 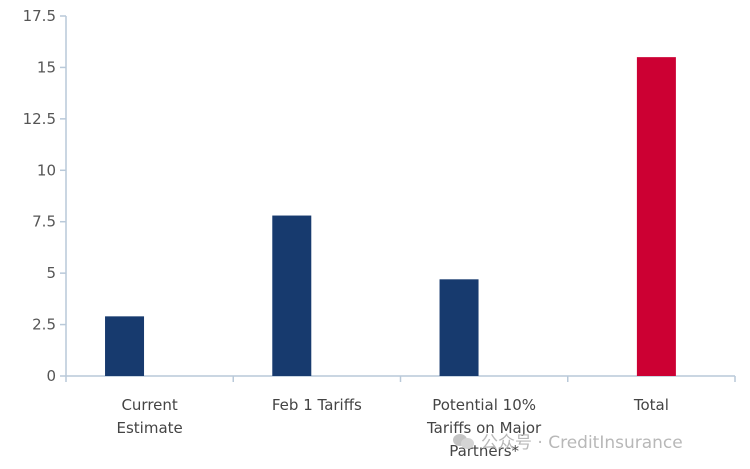 I want to click on category-label: Potential 10%, so click(x=484, y=405).